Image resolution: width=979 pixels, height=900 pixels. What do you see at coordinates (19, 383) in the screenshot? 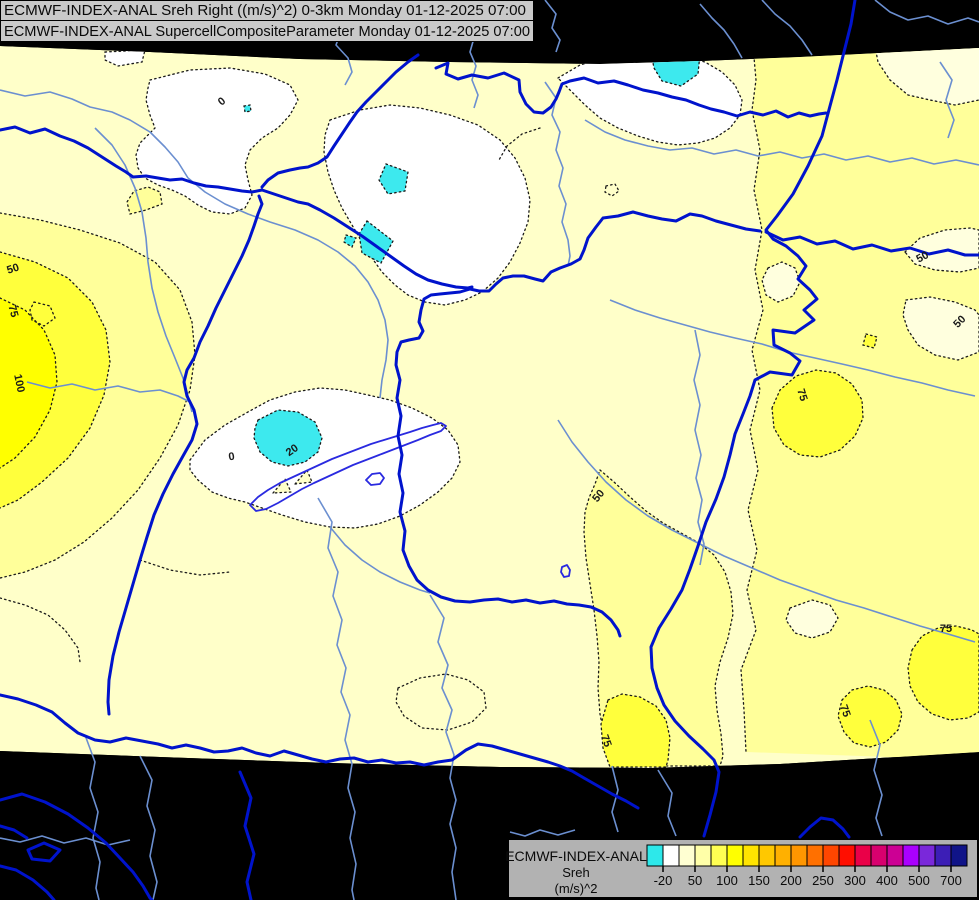
I see `contour-value-label: 100` at bounding box center [19, 383].